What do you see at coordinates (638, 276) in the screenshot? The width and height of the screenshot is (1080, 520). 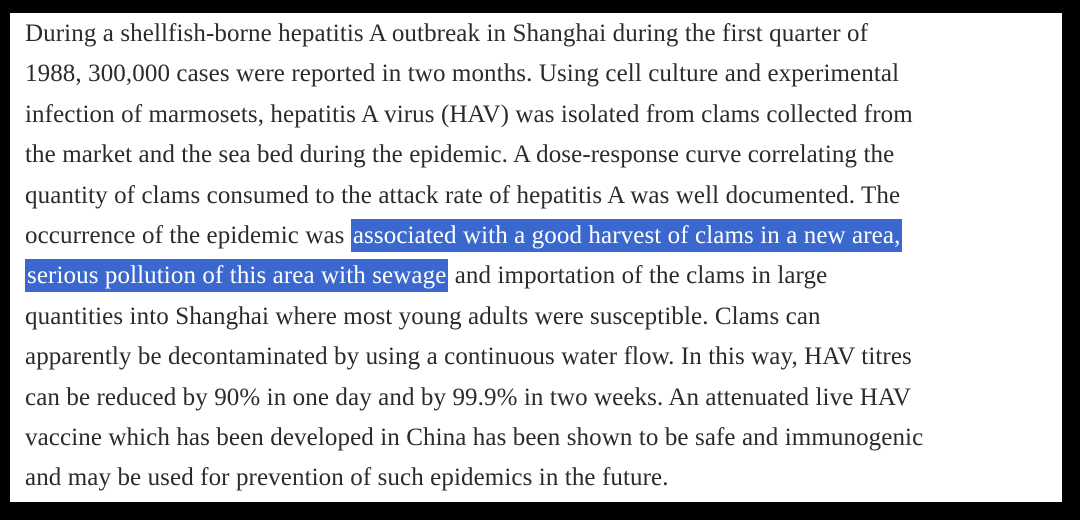 I see `abstract-text: and importation of the clams in large` at bounding box center [638, 276].